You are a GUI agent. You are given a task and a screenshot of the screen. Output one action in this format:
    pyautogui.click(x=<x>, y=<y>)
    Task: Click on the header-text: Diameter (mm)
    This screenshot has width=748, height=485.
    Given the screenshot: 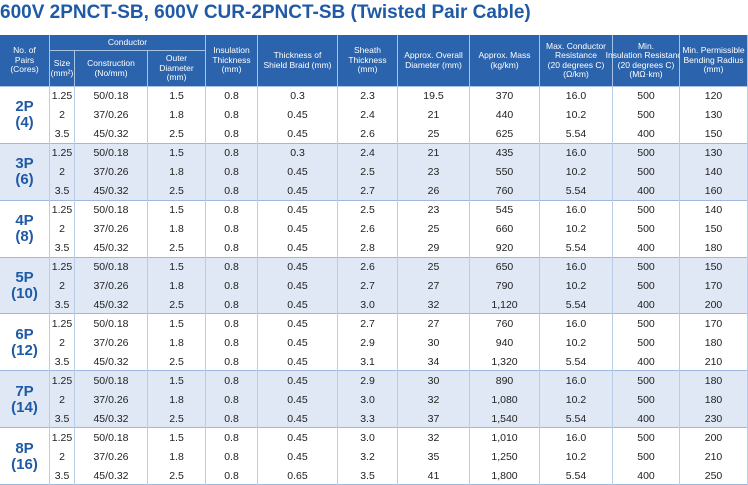 What is the action you would take?
    pyautogui.click(x=433, y=64)
    